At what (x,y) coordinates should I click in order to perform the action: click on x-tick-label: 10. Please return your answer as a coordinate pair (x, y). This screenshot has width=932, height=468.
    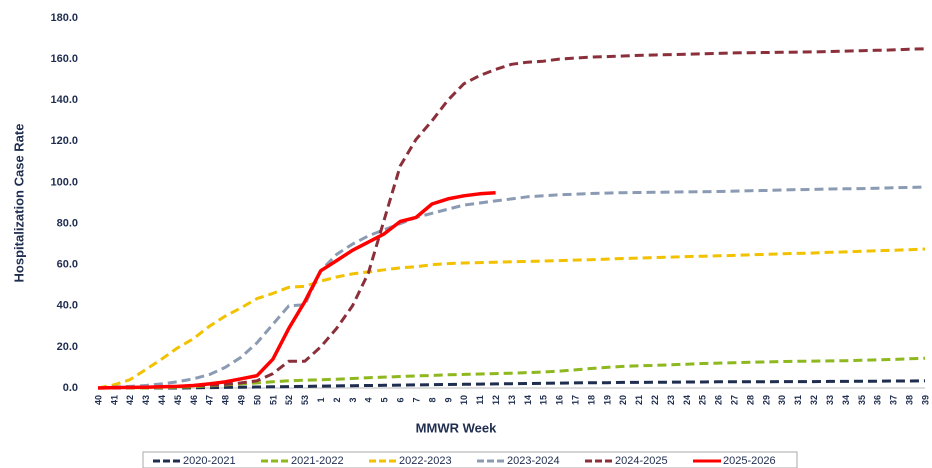
    Looking at the image, I should click on (464, 400).